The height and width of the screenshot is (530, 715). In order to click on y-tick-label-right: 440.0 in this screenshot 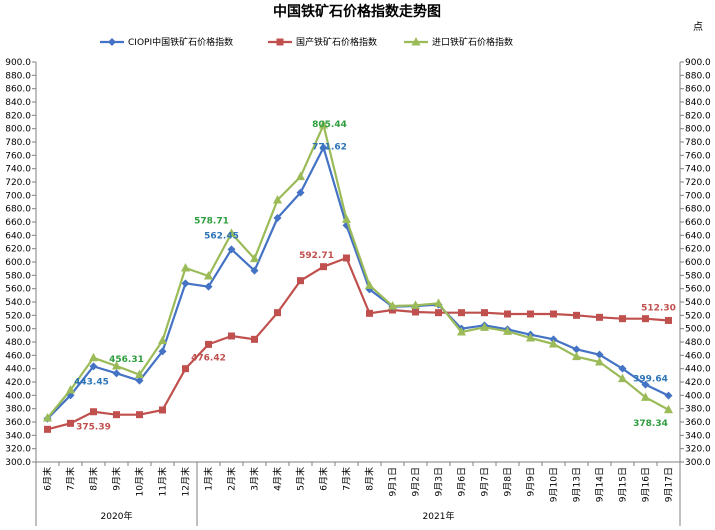, I will do `click(698, 370)`.